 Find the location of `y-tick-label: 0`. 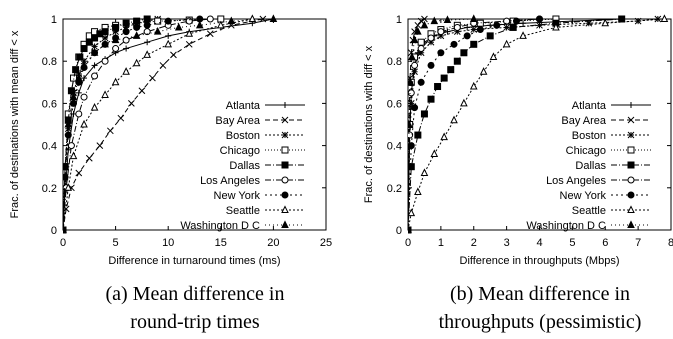

y-tick-label: 0 is located at coordinates (399, 231).